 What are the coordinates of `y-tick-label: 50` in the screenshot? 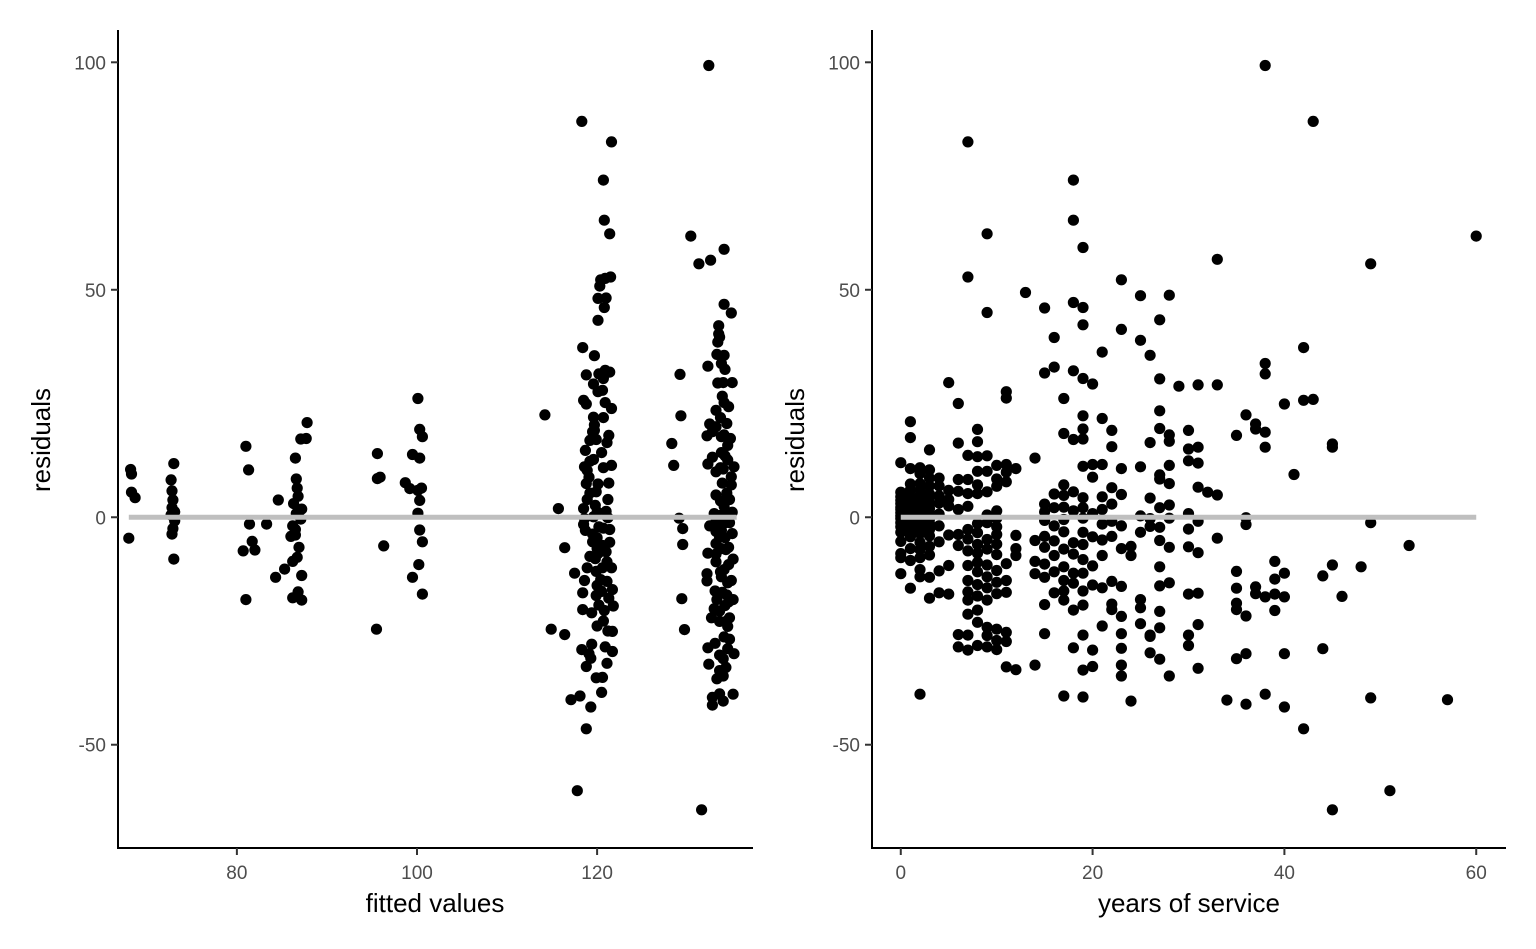 It's located at (849, 291).